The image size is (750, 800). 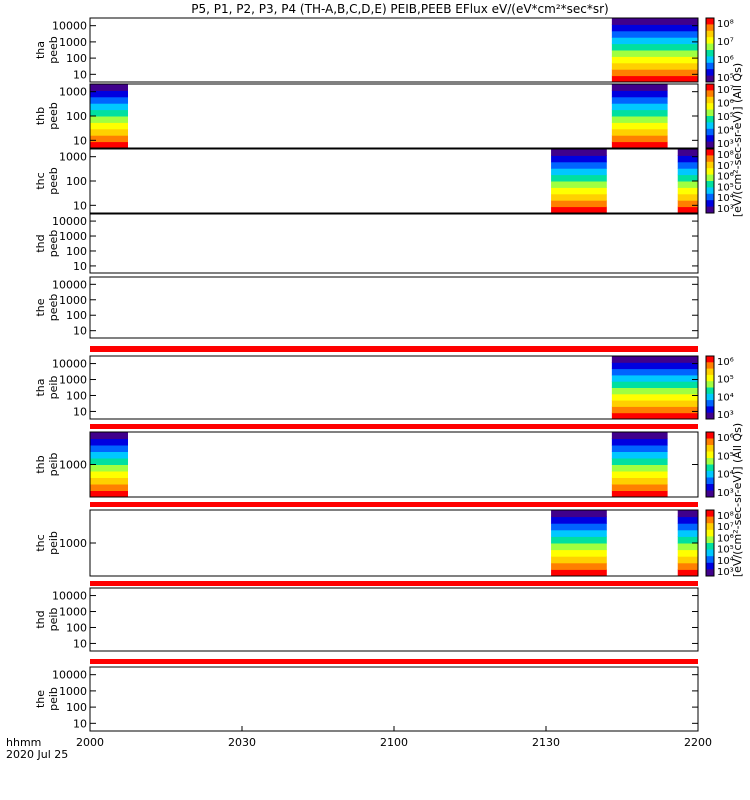 What do you see at coordinates (394, 742) in the screenshot?
I see `x-tick-label: 2100` at bounding box center [394, 742].